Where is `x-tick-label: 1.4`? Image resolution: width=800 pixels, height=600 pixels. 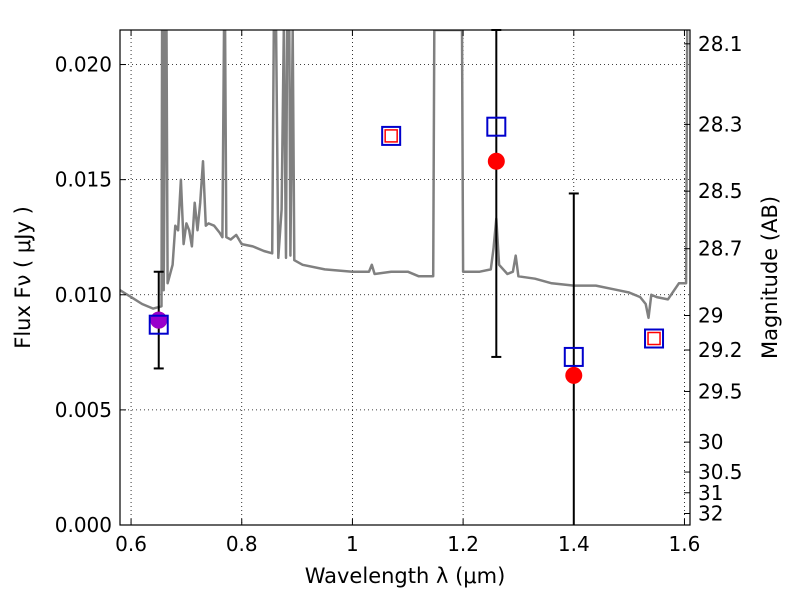 x-tick-label: 1.4 is located at coordinates (574, 544).